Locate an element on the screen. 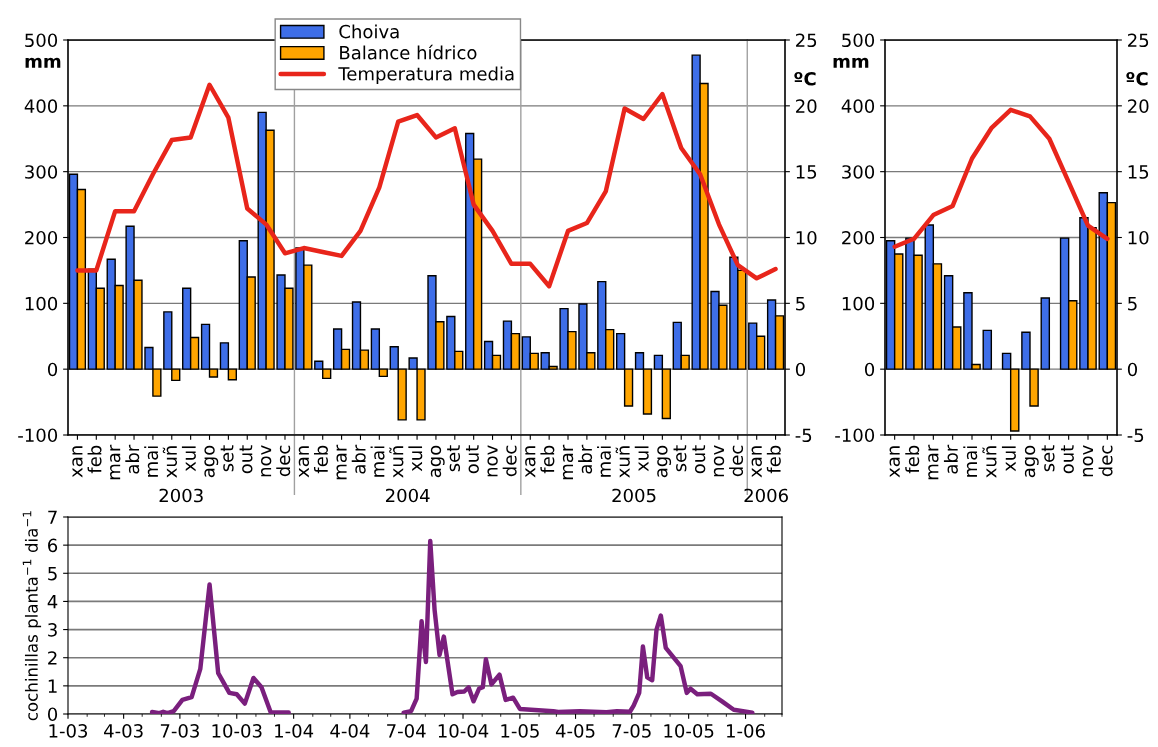 This screenshot has height=747, width=1158. x-tick-label: 10-05 is located at coordinates (689, 731).